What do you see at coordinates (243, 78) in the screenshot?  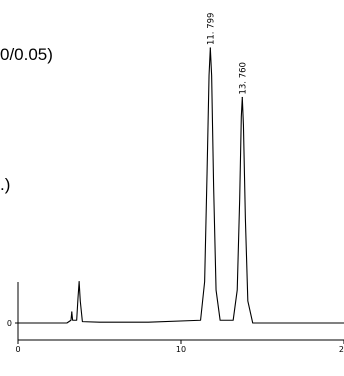 I see `peak-label: 13. 760` at bounding box center [243, 78].